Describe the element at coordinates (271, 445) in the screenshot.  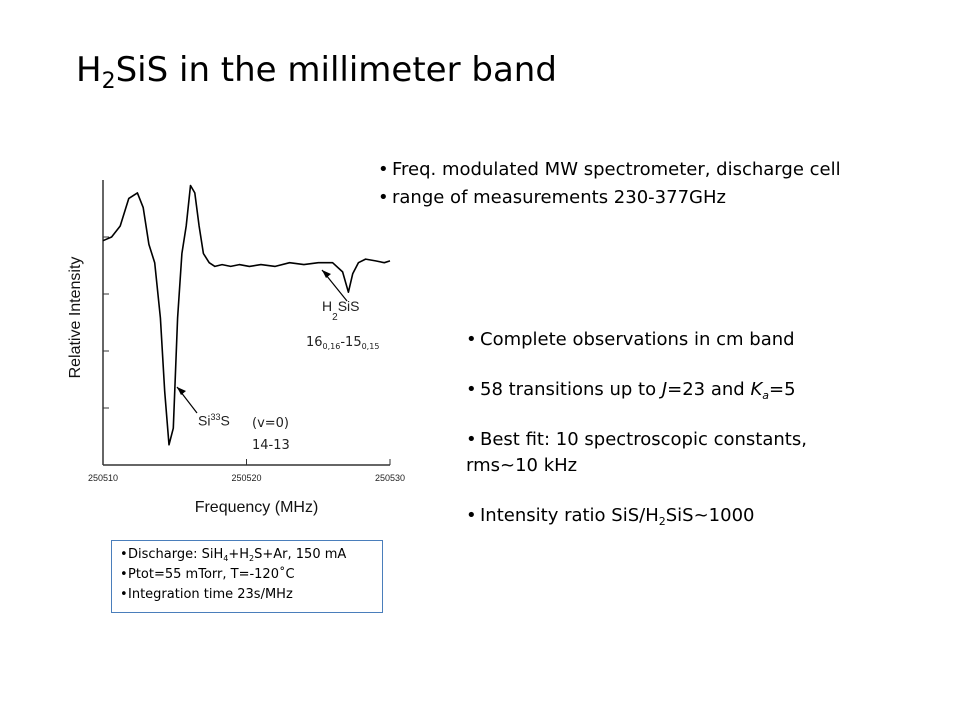
I see `si33s-transition-label: 14-13` at that location.